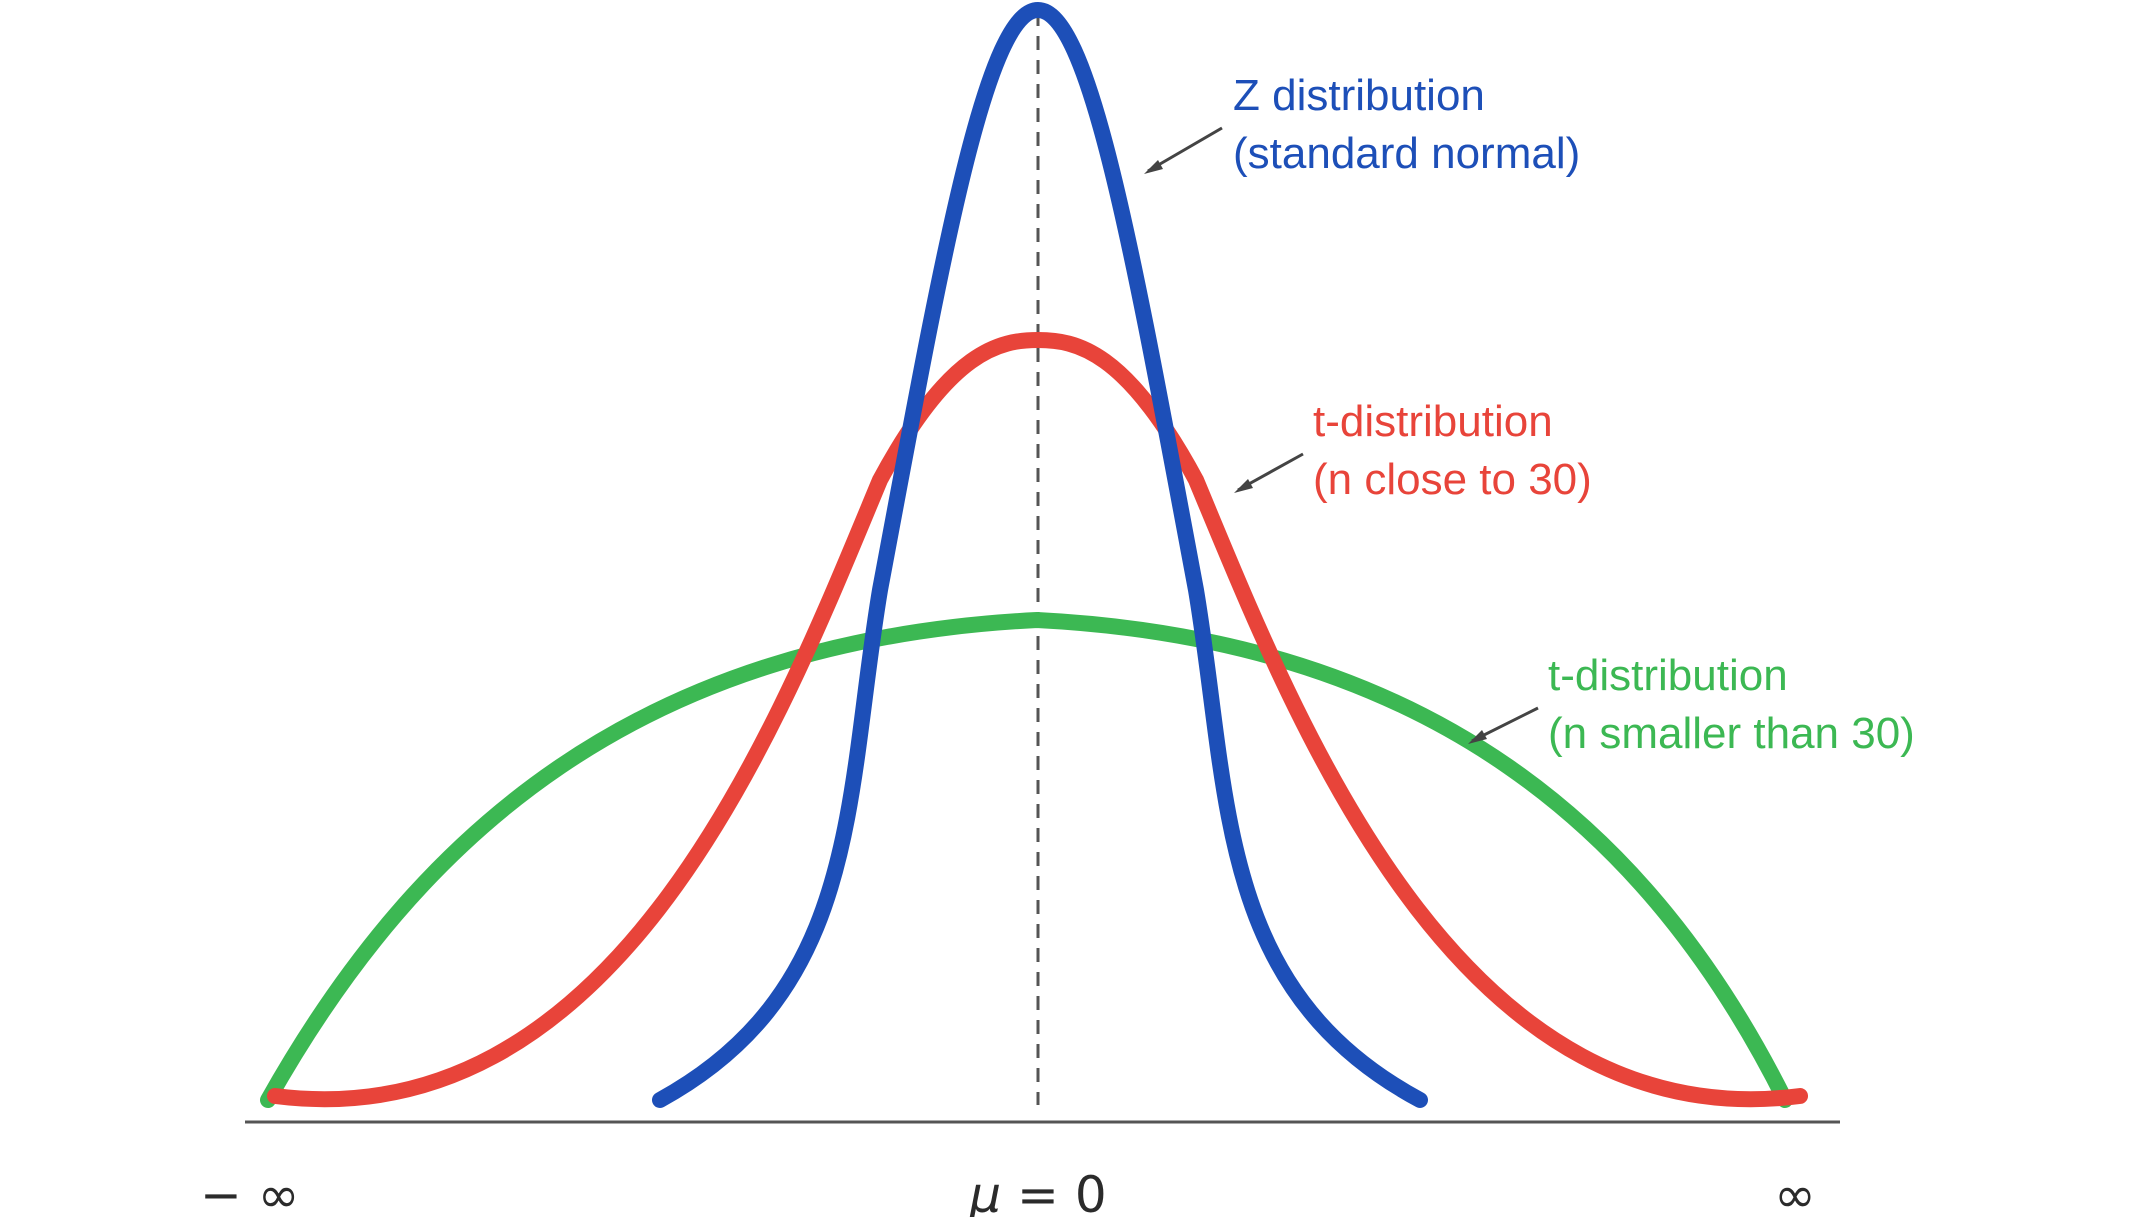 Image resolution: width=2137 pixels, height=1217 pixels. I want to click on mean-equals-zero: = 0, so click(1054, 1191).